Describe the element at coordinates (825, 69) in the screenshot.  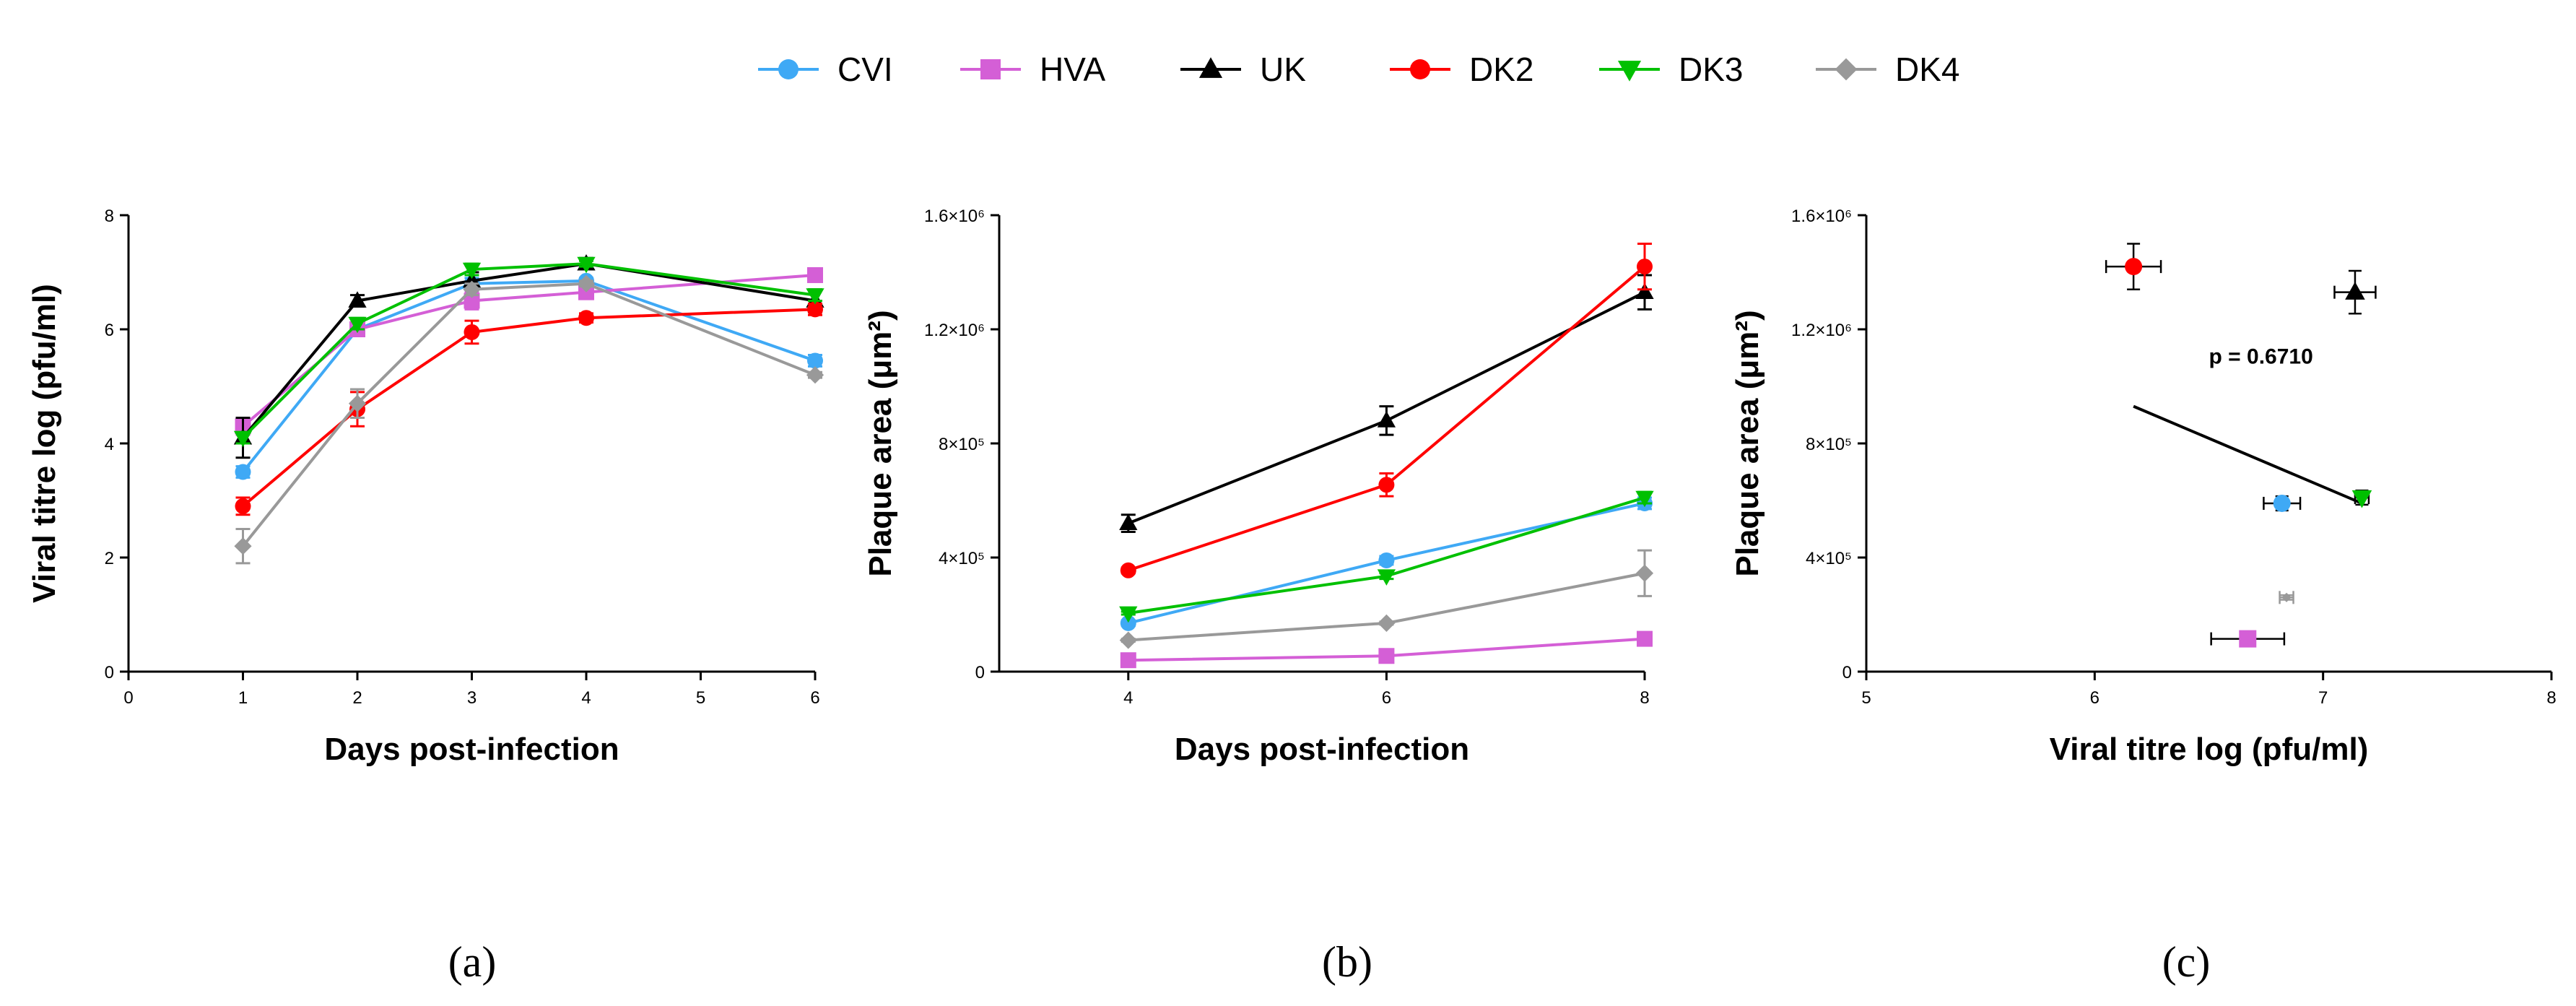
I see `legend-item-cvi: CVI` at that location.